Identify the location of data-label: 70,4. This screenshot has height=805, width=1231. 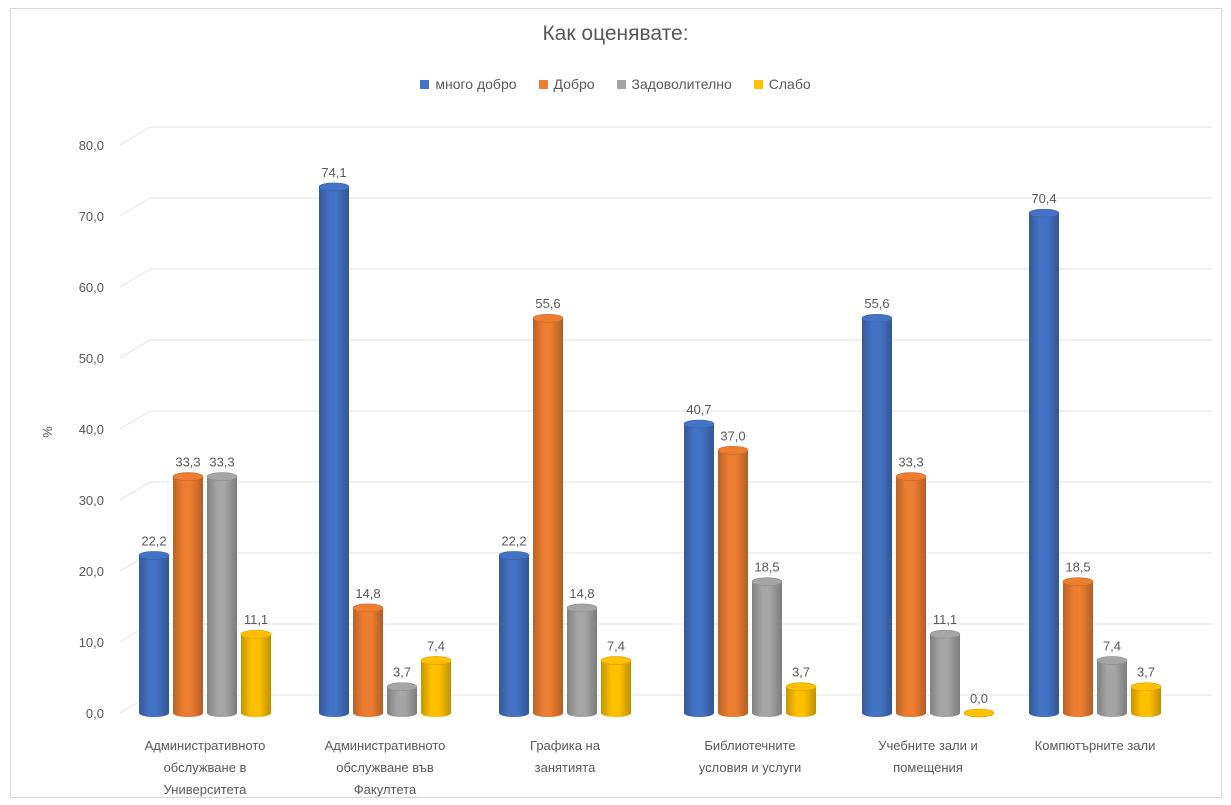
(1043, 198).